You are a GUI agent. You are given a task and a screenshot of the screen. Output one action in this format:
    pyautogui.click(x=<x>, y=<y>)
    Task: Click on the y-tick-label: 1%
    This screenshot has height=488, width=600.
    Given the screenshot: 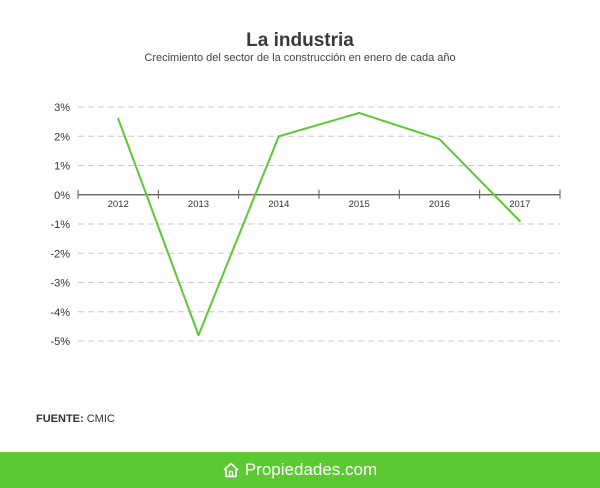 What is the action you would take?
    pyautogui.click(x=62, y=167)
    